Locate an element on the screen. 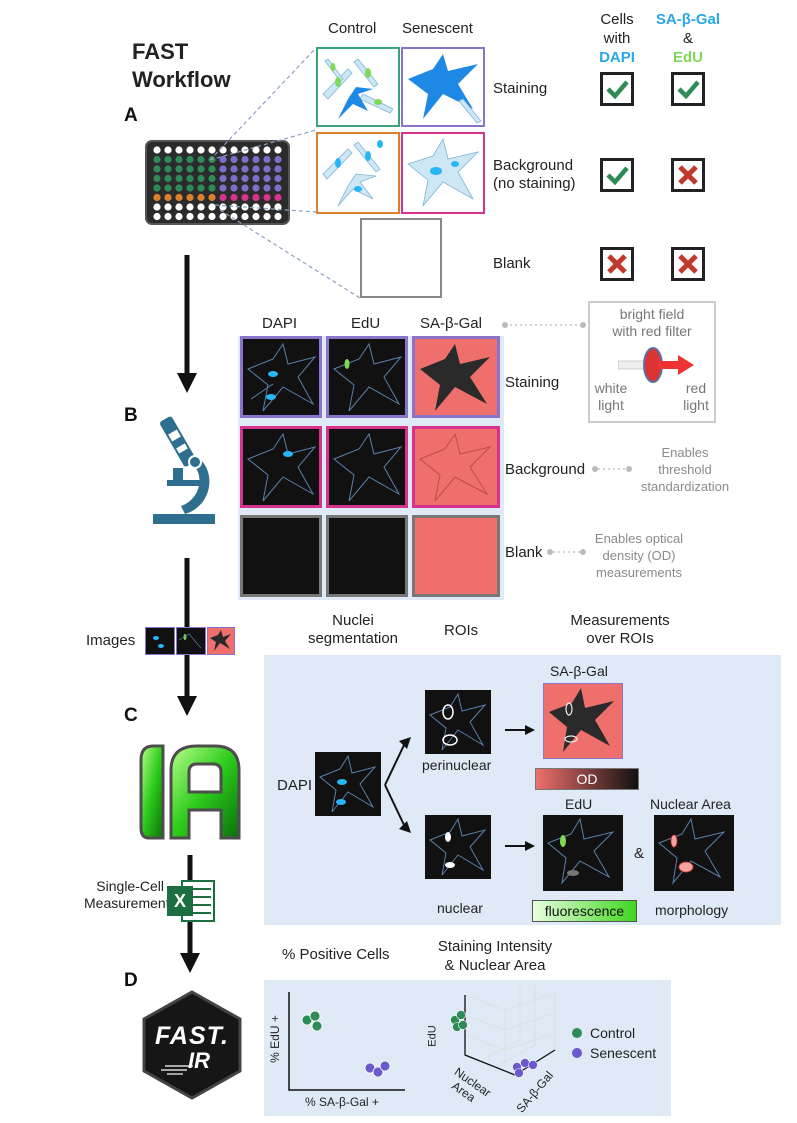  scatter3d-point is located at coordinates (525, 1063).